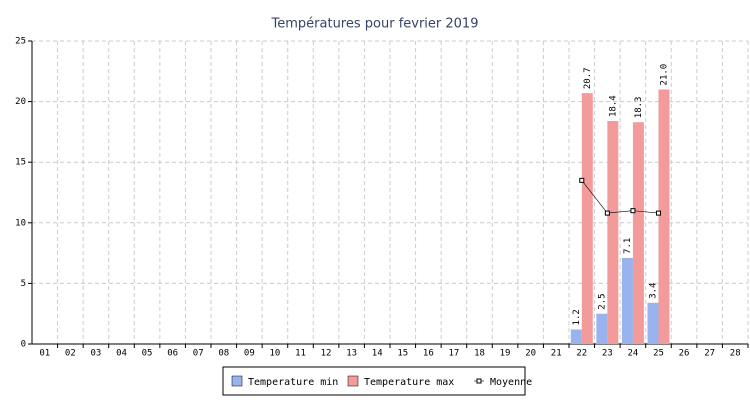  I want to click on x-tick-label: 27, so click(709, 354).